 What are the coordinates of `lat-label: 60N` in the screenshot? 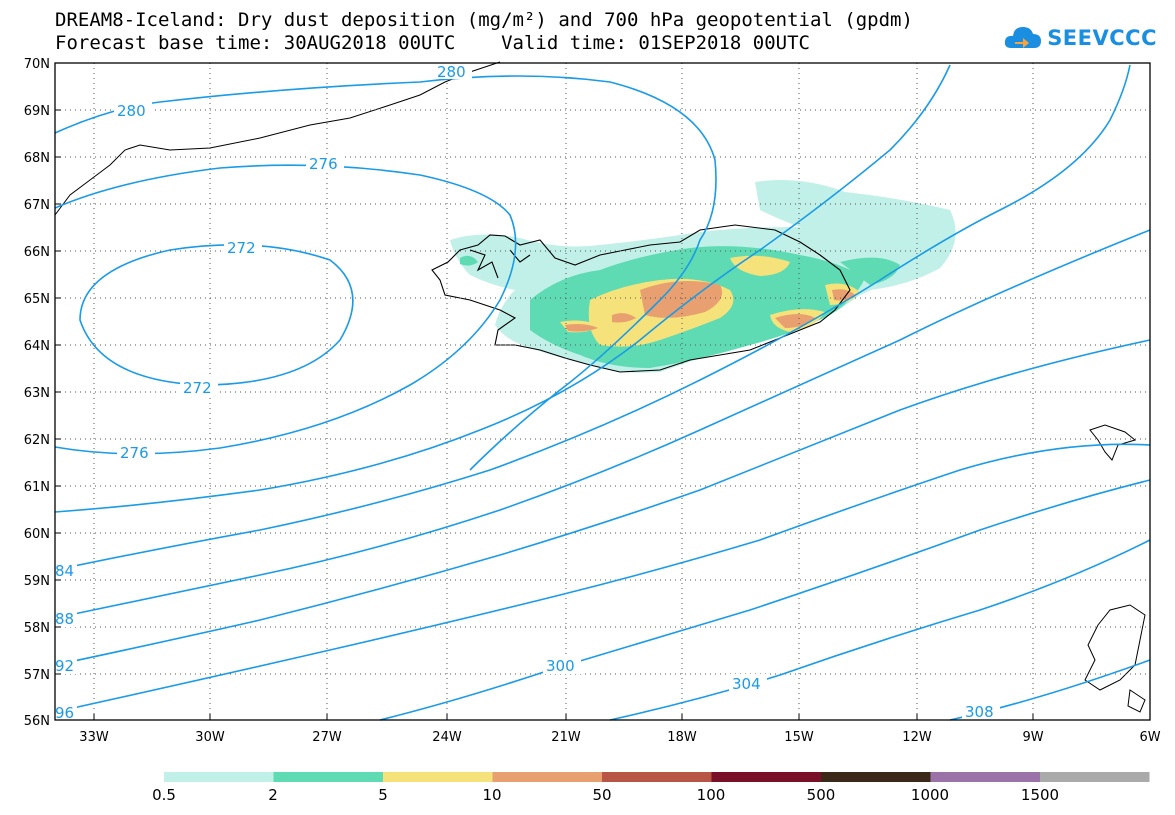 It's located at (37, 534).